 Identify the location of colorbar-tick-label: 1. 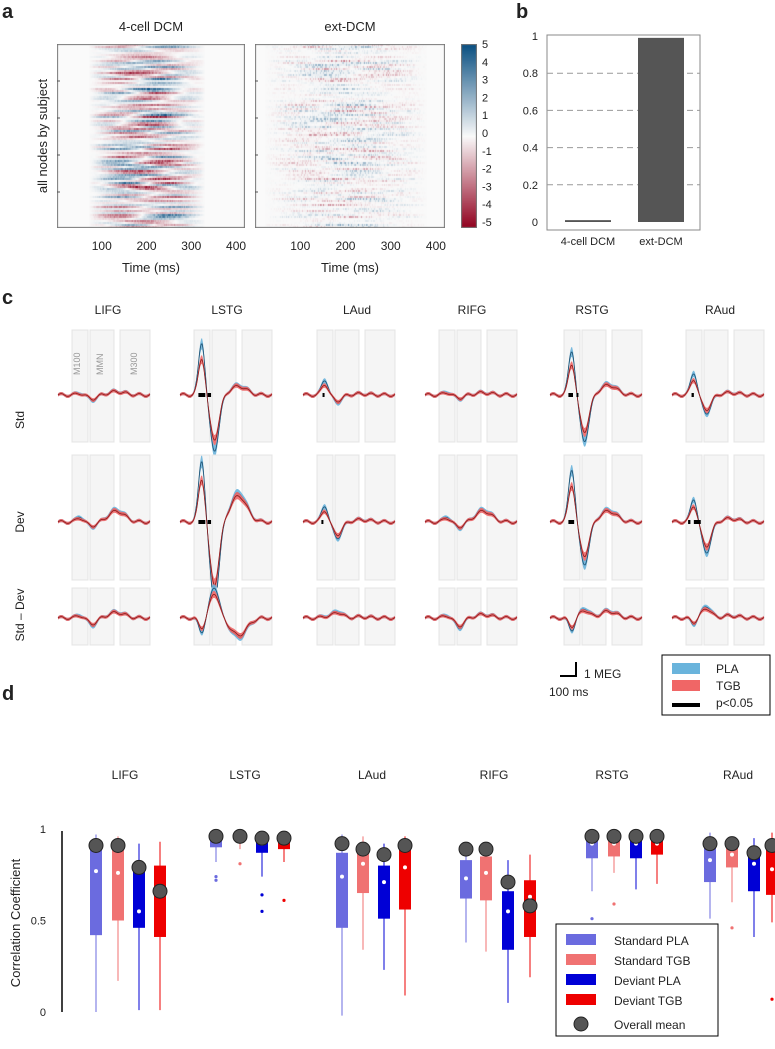
(485, 116).